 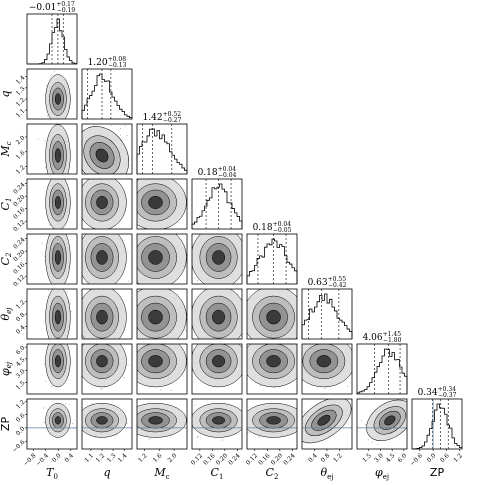 I want to click on yaxis-label-Mc: Mc, so click(x=6, y=149).